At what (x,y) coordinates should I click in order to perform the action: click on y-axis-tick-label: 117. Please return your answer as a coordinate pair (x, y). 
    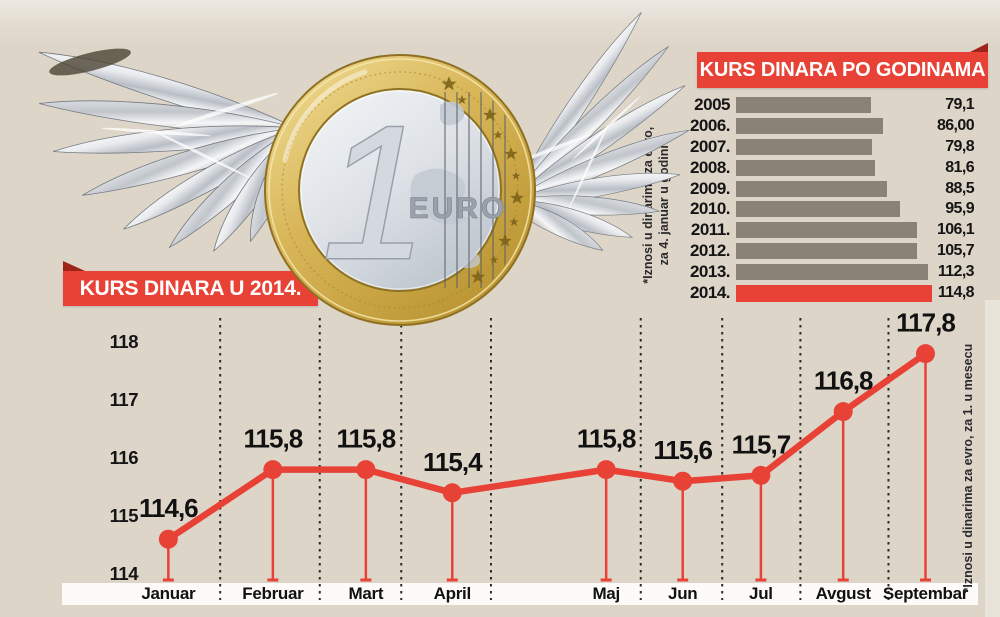
    Looking at the image, I should click on (124, 399).